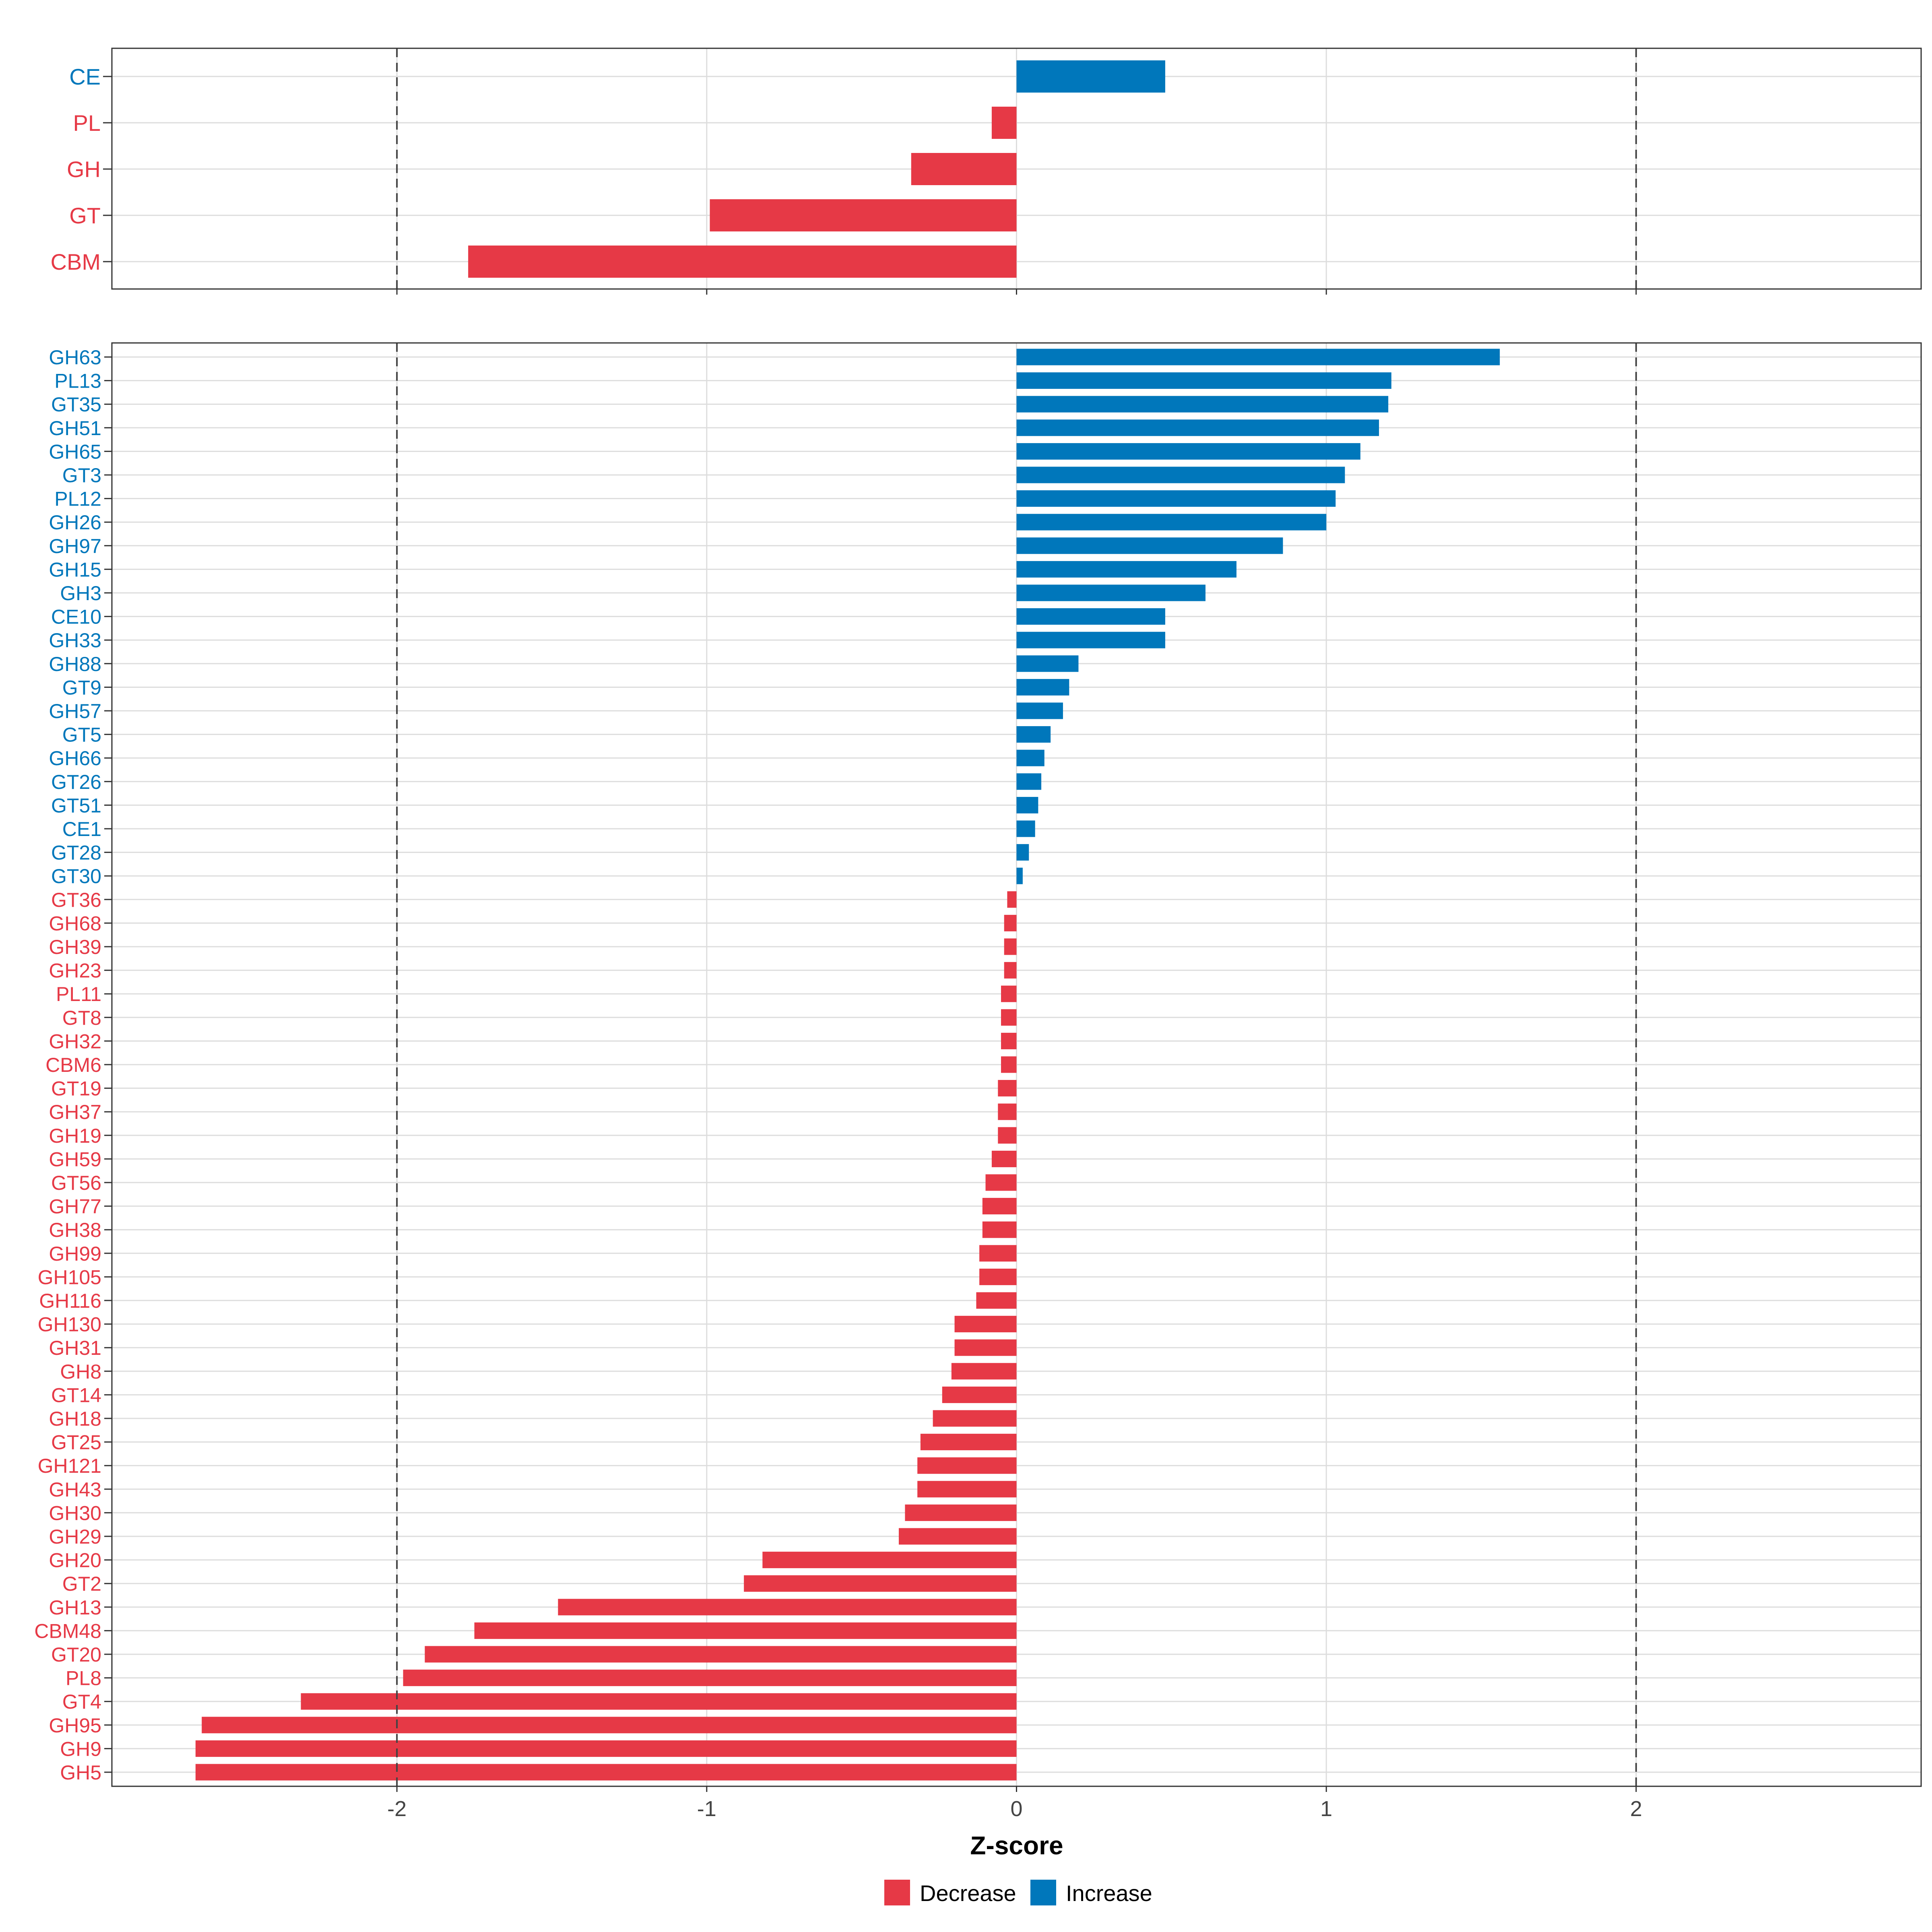 The image size is (1932, 1932). I want to click on y-tick-label: GH15, so click(75, 569).